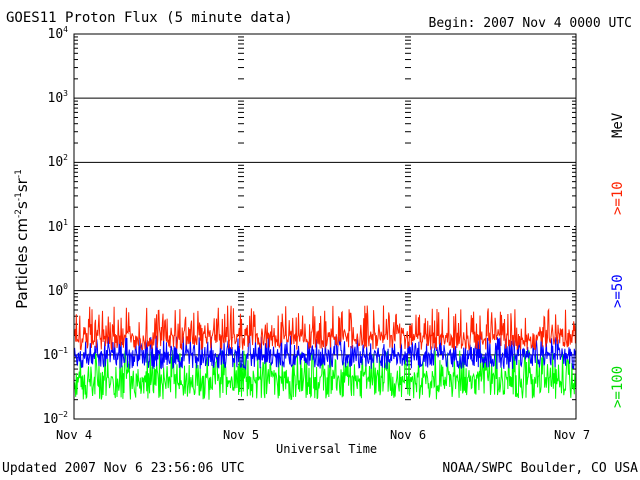 This screenshot has height=480, width=640. What do you see at coordinates (57, 33) in the screenshot?
I see `y-tick-label: 10⁴` at bounding box center [57, 33].